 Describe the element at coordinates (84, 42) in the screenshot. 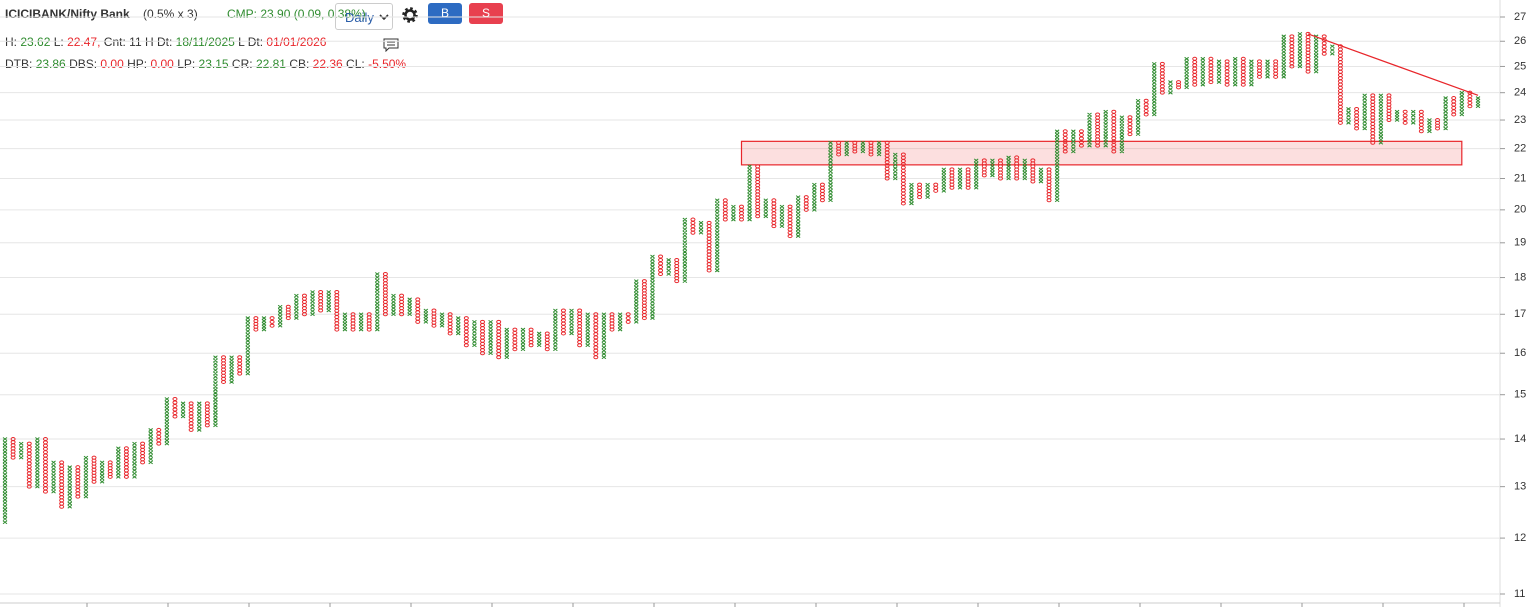

I see `stat-value: 22.47,` at that location.